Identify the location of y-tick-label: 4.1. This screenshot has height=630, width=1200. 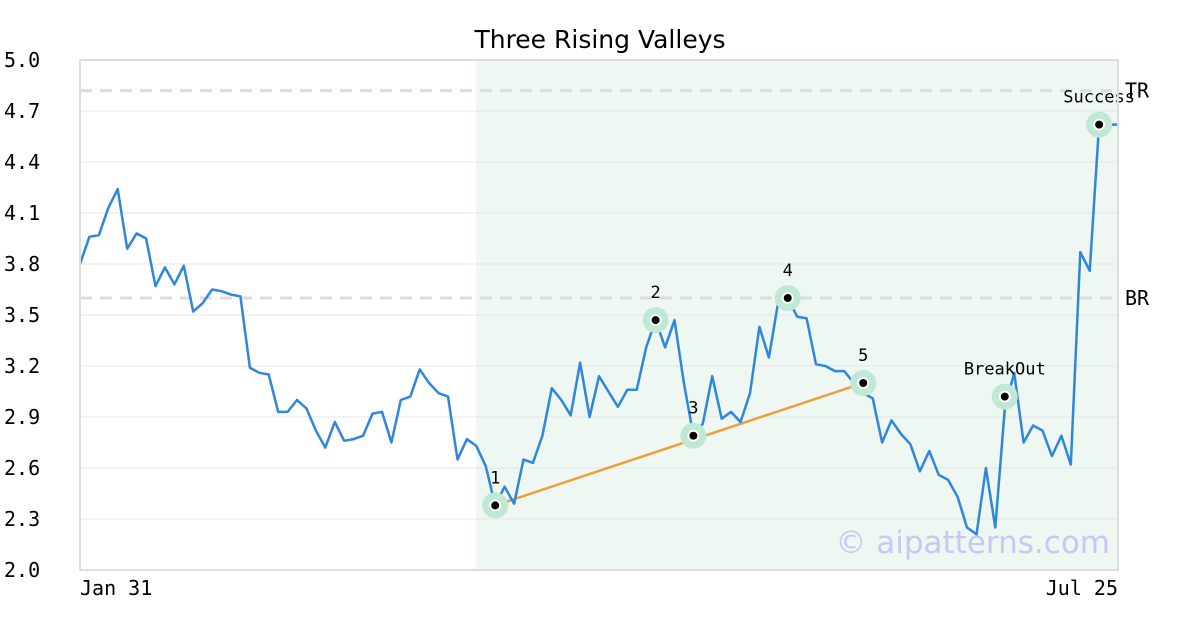
(22, 213).